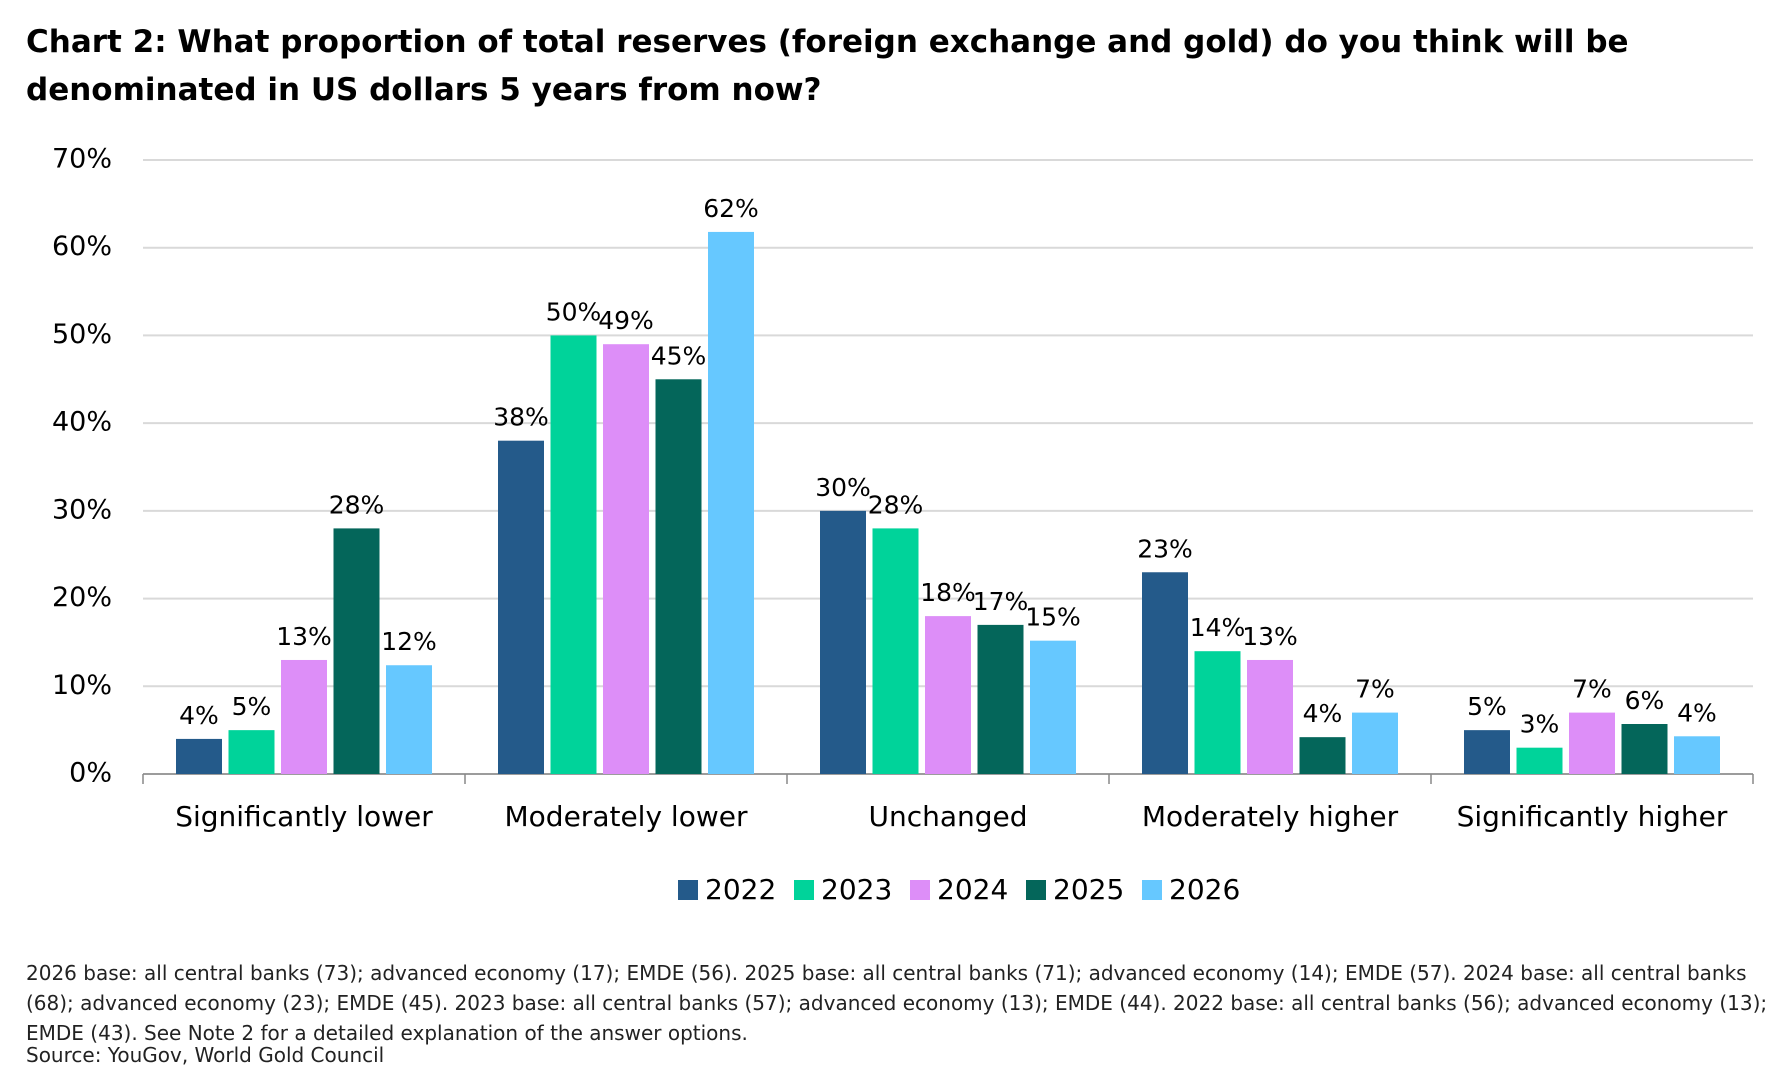 This screenshot has height=1074, width=1782. What do you see at coordinates (1218, 627) in the screenshot?
I see `value-label: 14%` at bounding box center [1218, 627].